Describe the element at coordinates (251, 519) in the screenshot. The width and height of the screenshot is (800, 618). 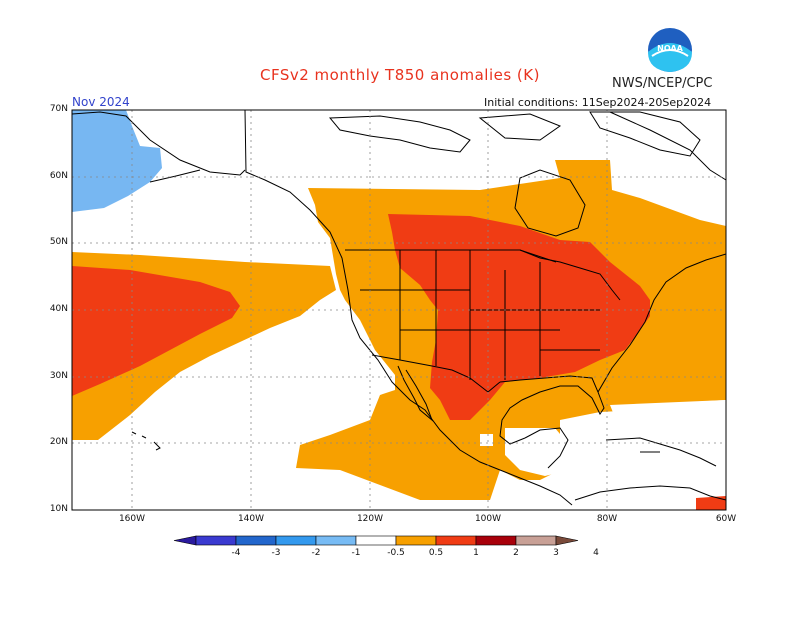
I see `lon-label: 140W` at that location.